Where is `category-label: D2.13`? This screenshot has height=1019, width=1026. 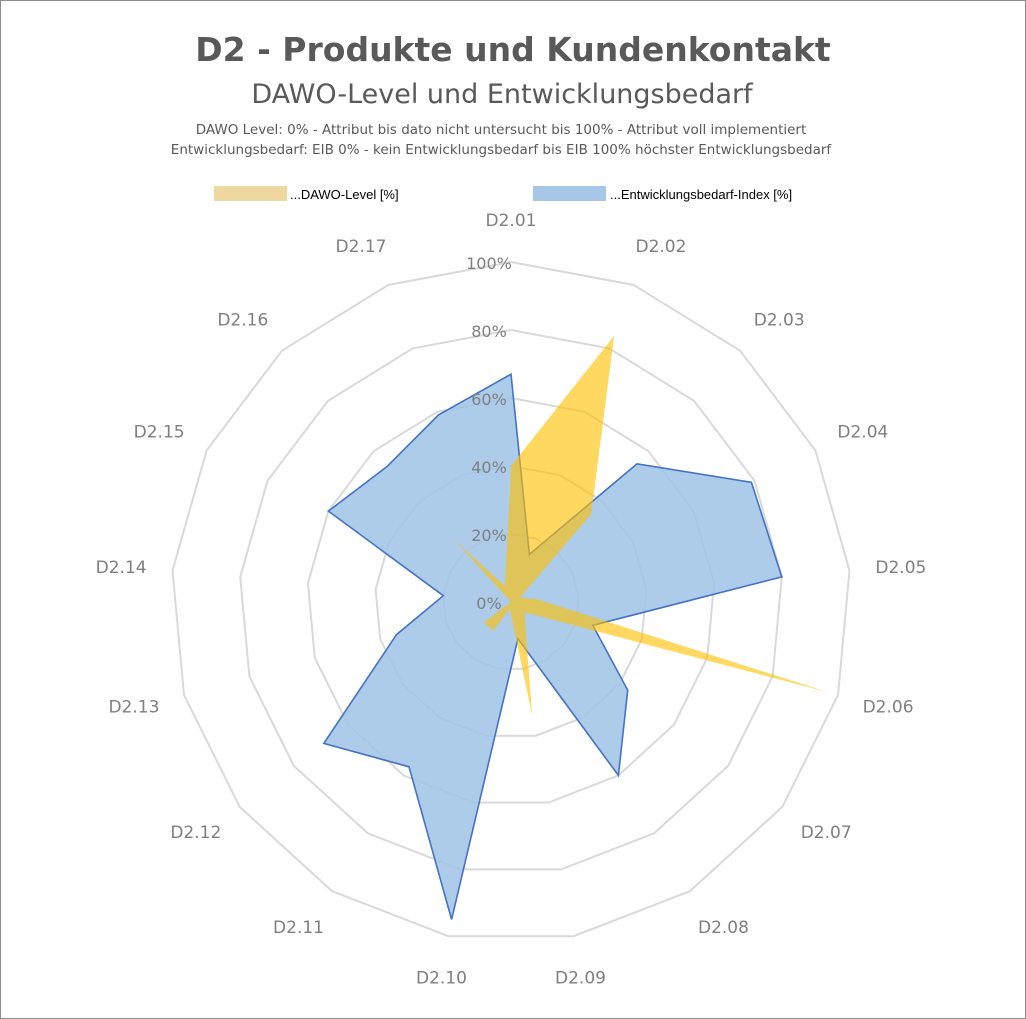
category-label: D2.13 is located at coordinates (133, 708).